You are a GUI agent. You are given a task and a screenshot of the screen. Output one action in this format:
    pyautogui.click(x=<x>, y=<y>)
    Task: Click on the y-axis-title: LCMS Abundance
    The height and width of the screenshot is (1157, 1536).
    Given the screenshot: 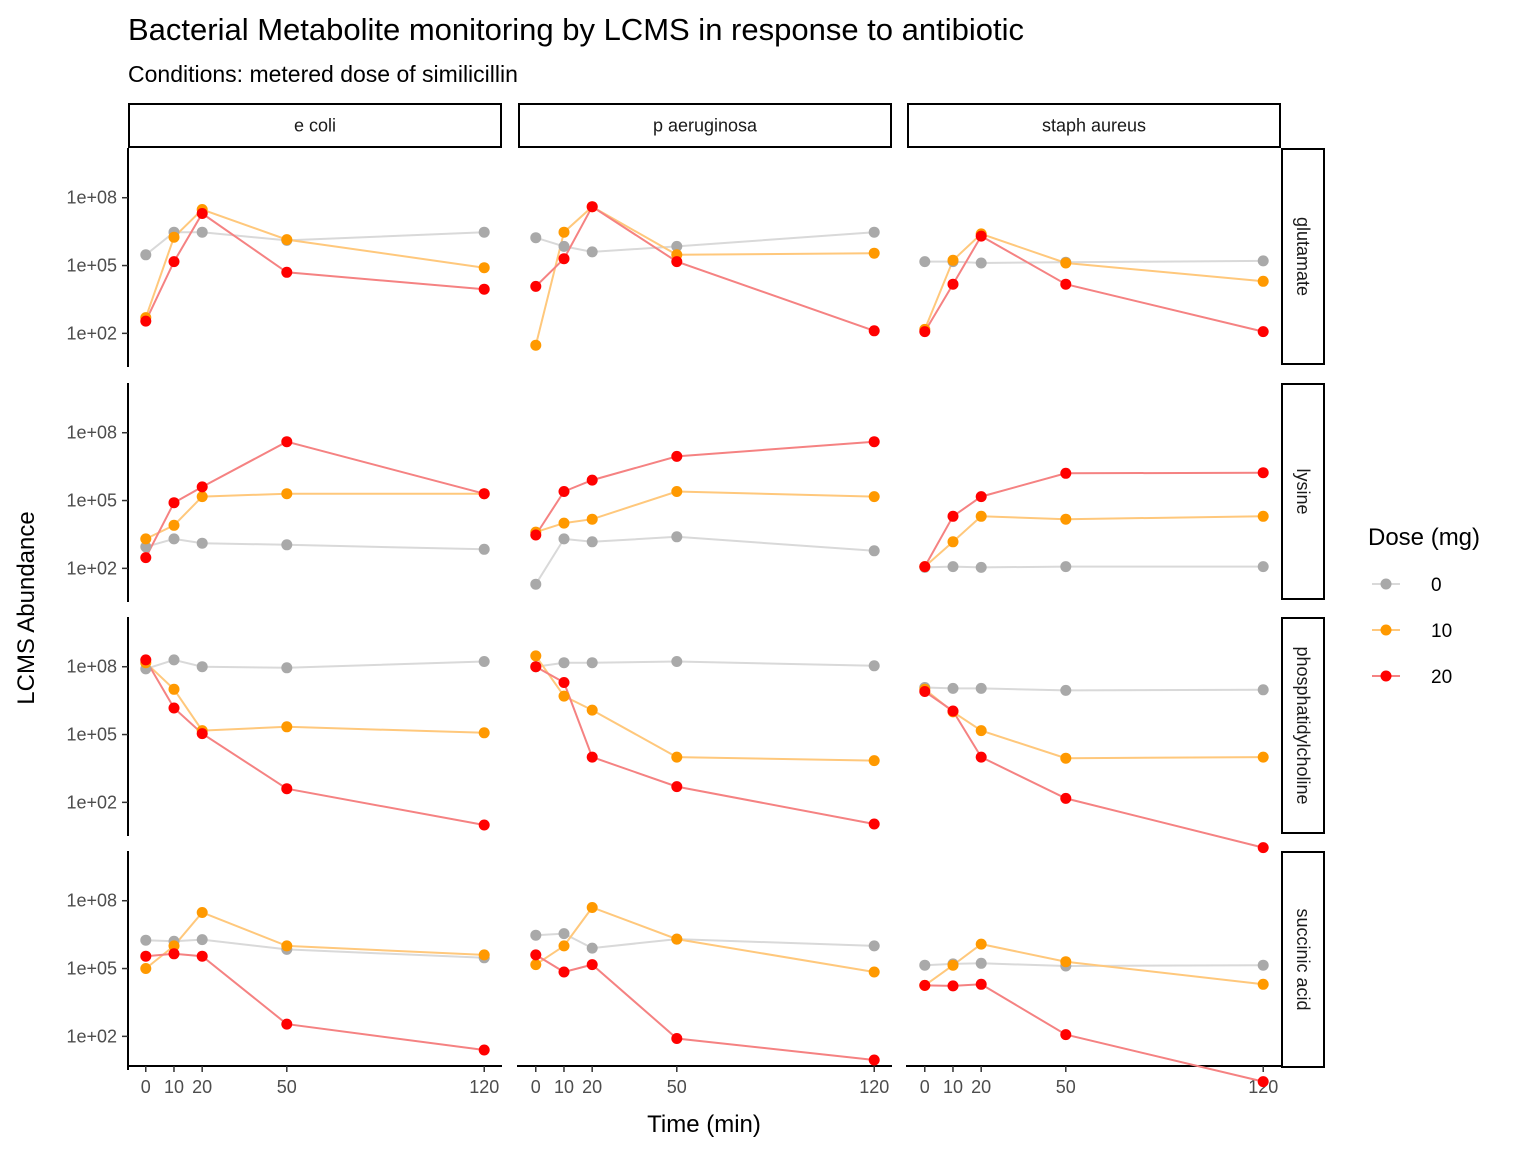 What is the action you would take?
    pyautogui.click(x=26, y=607)
    